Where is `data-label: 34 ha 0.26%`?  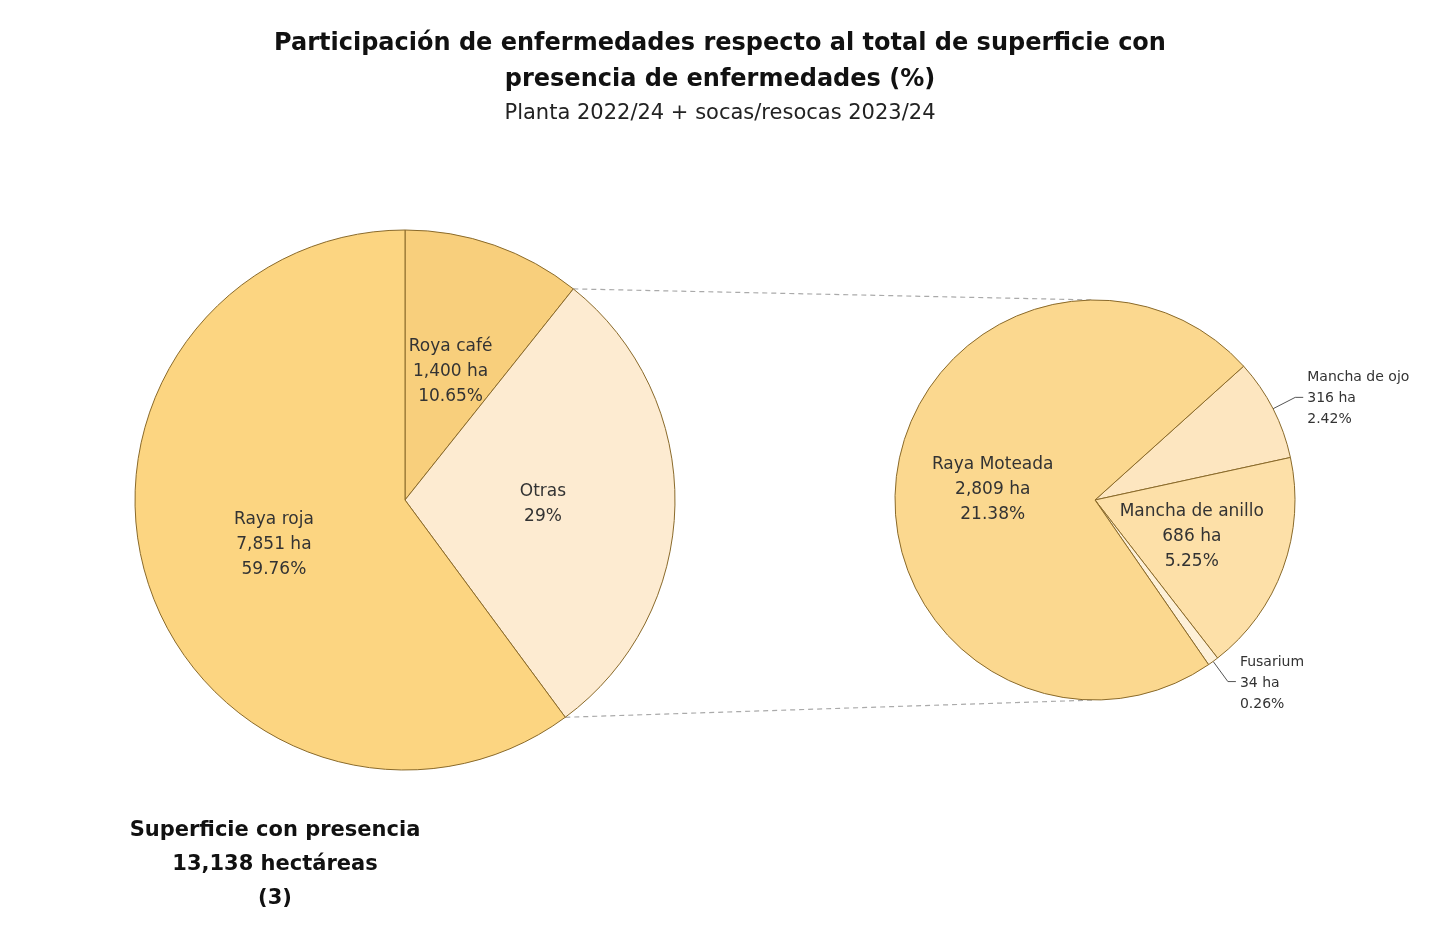 data-label: 34 ha 0.26% is located at coordinates (1262, 692).